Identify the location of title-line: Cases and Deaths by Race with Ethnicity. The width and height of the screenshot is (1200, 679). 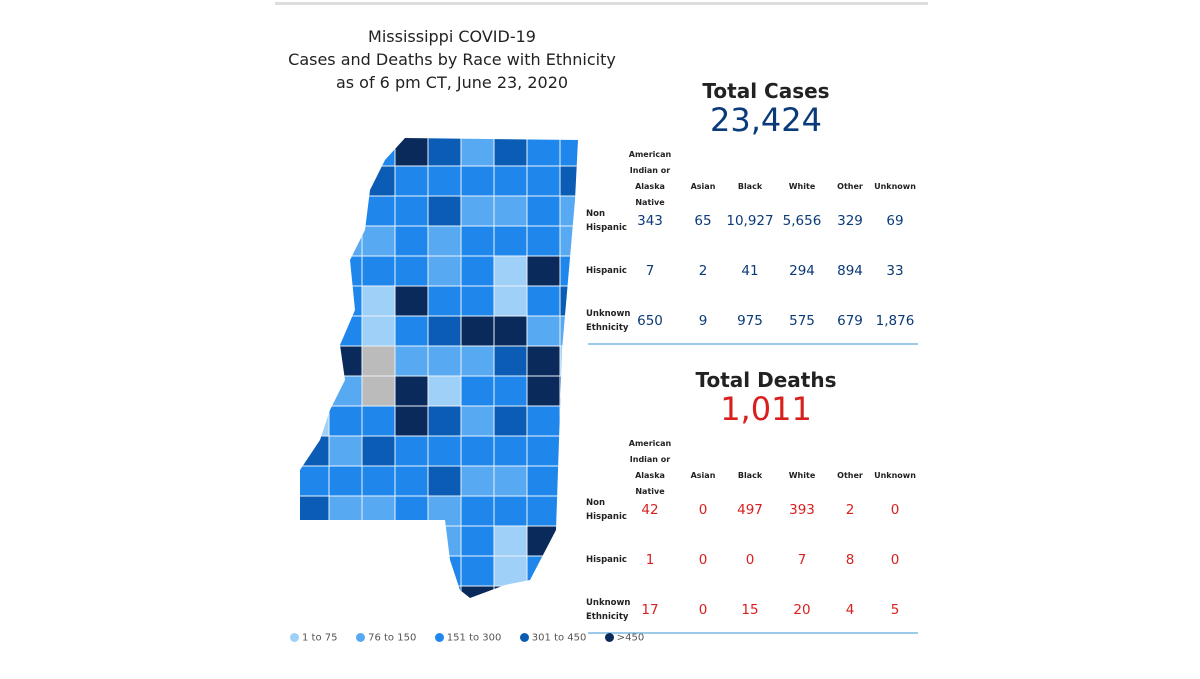
(452, 59).